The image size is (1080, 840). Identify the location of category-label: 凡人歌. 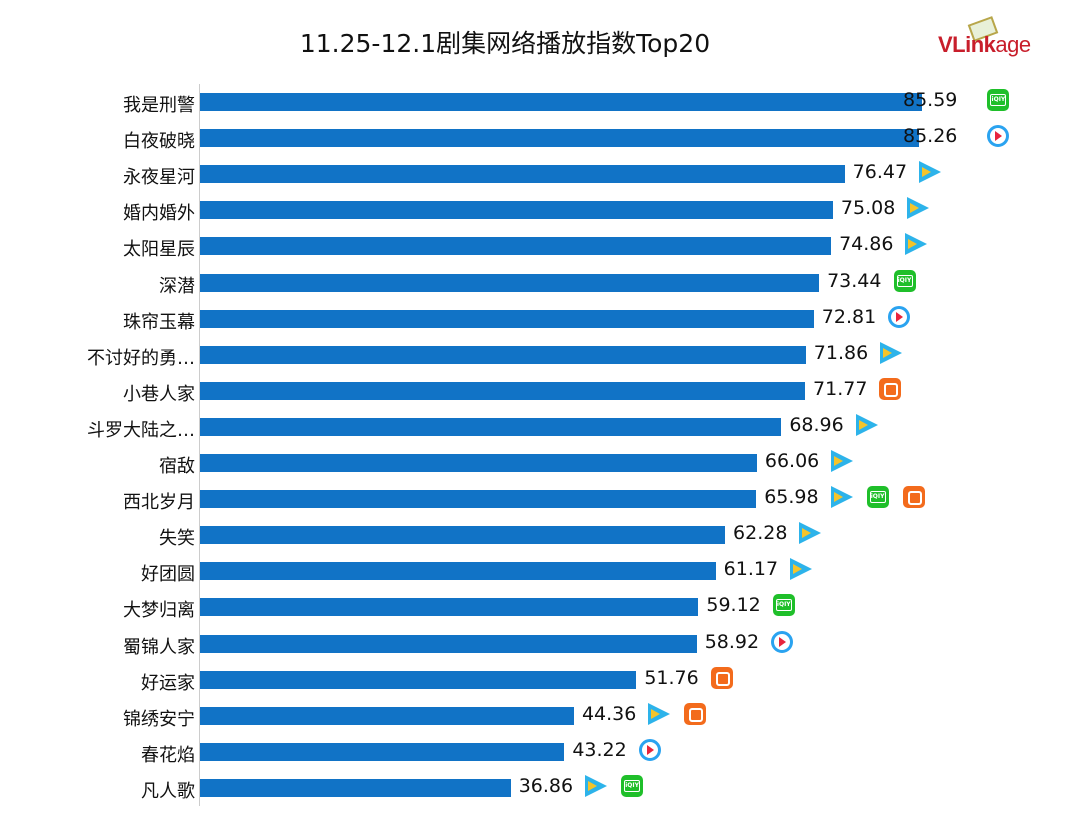
(168, 791).